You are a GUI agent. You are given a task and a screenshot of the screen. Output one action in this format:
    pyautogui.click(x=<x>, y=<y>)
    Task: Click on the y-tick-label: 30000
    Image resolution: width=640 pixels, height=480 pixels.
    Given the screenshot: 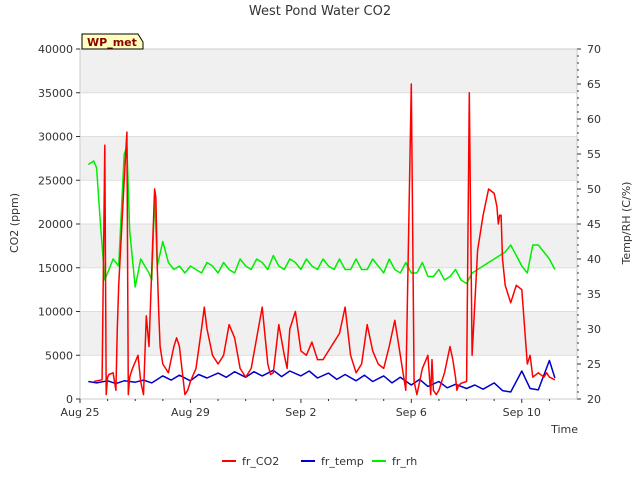 What is the action you would take?
    pyautogui.click(x=55, y=137)
    